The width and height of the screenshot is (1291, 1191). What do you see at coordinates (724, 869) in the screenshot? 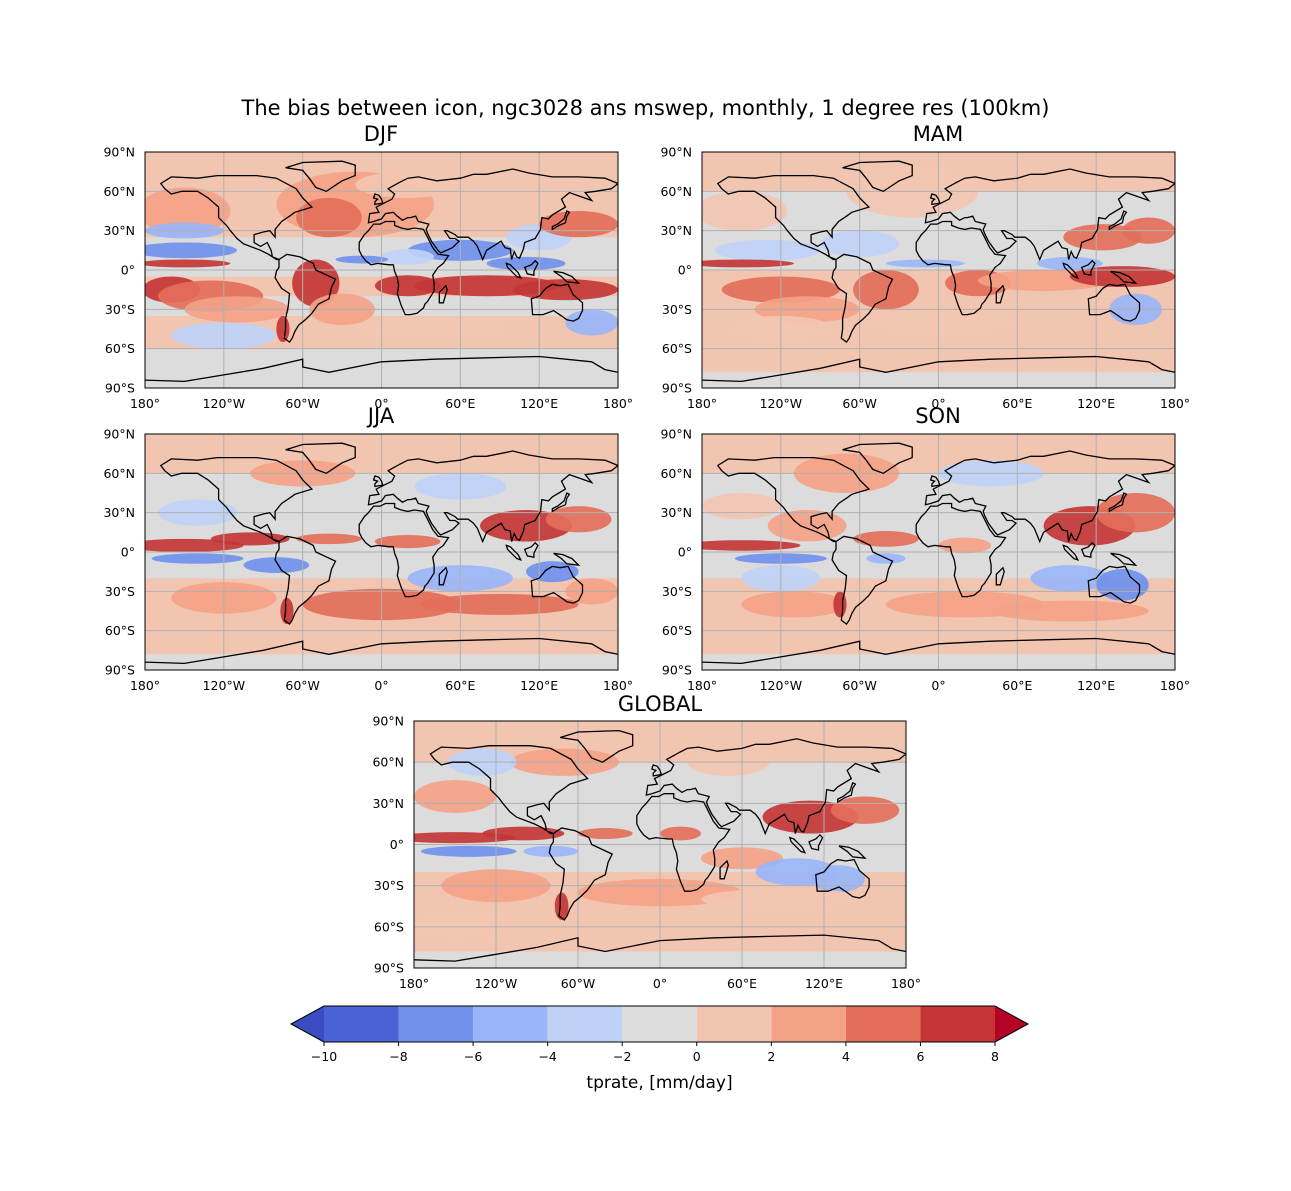
I see `coastline-madagascar` at bounding box center [724, 869].